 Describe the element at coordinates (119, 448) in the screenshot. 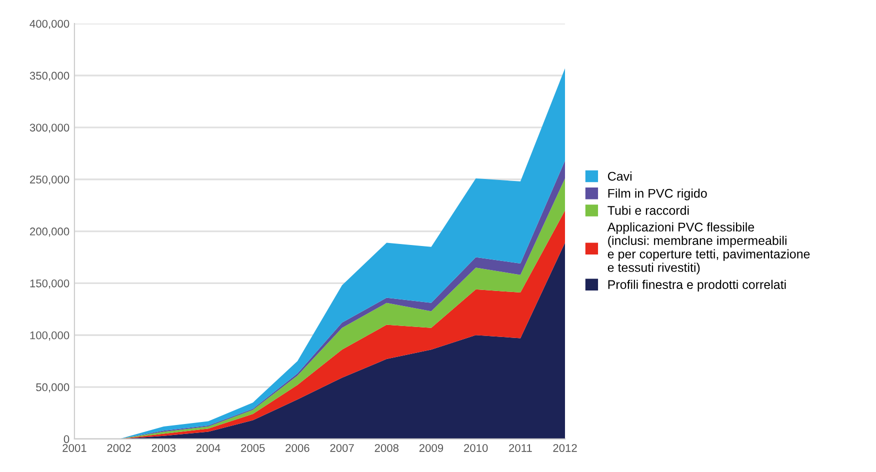

I see `x-tick-label: 2002` at that location.